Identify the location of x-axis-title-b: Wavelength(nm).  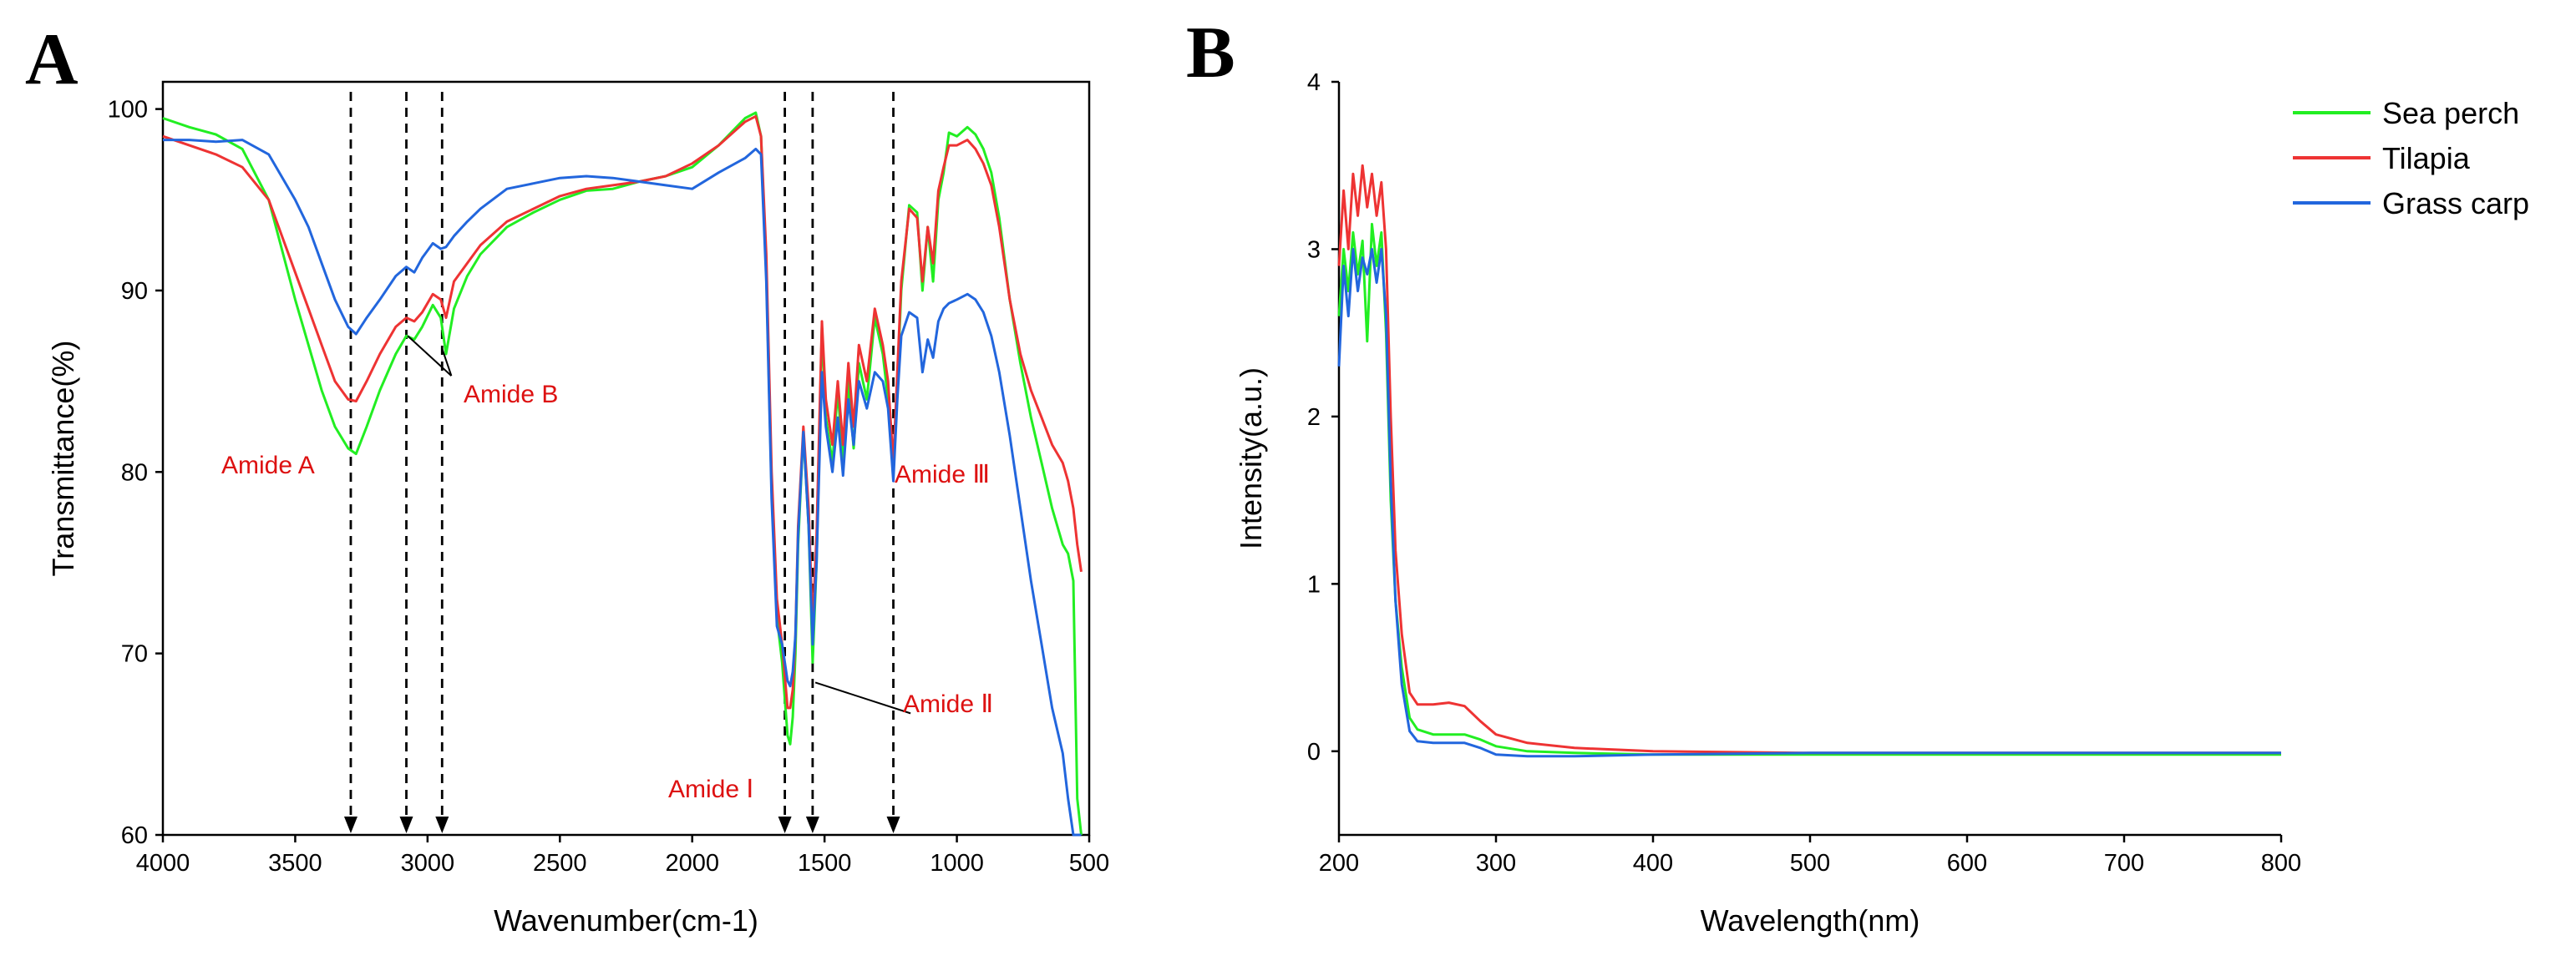
(1810, 920).